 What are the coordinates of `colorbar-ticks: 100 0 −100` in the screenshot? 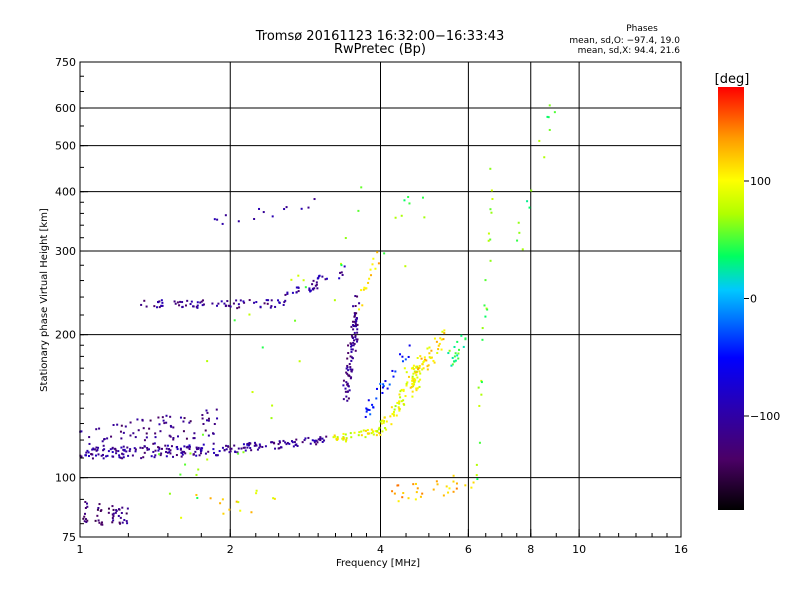 It's located at (762, 299).